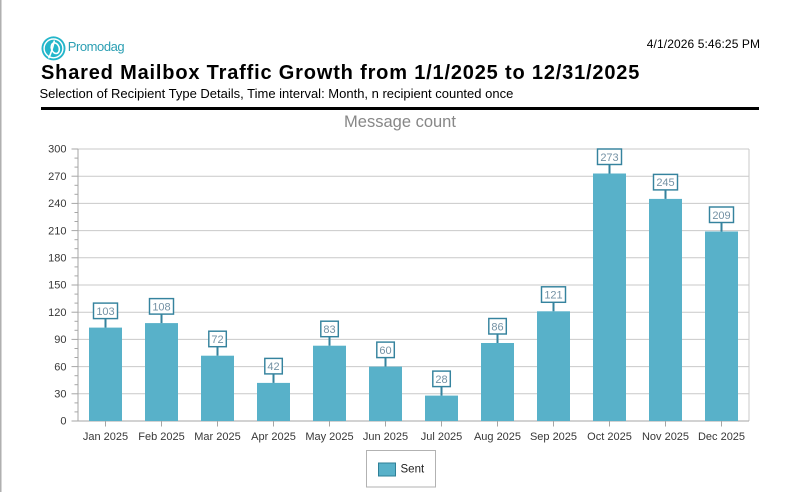 The image size is (794, 492). I want to click on svg-text: 83, so click(329, 330).